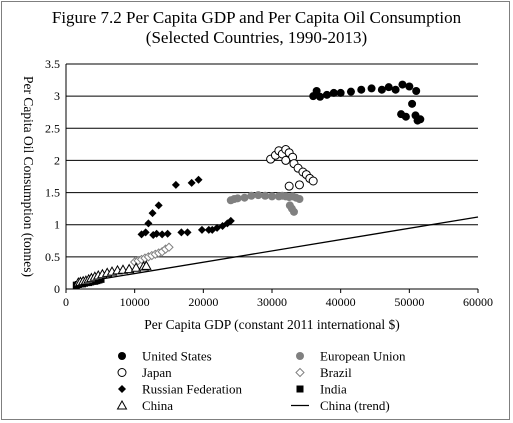 The width and height of the screenshot is (513, 423). I want to click on legend-label: Japan, so click(157, 372).